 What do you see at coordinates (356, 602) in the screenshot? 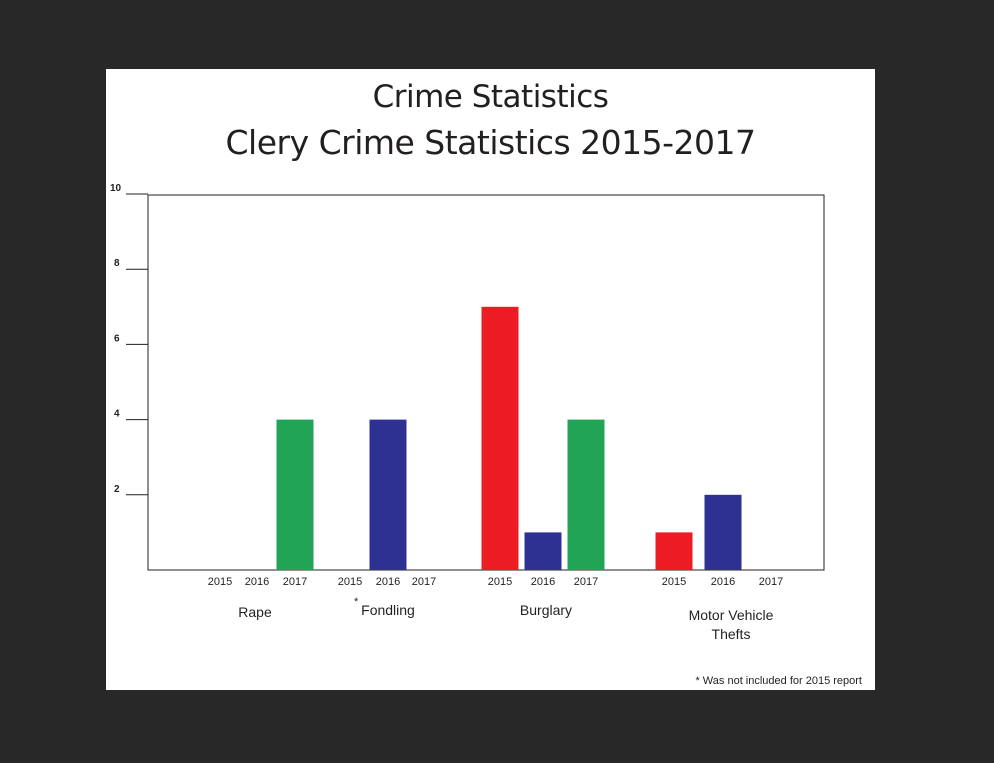
I see `category-marker: *` at bounding box center [356, 602].